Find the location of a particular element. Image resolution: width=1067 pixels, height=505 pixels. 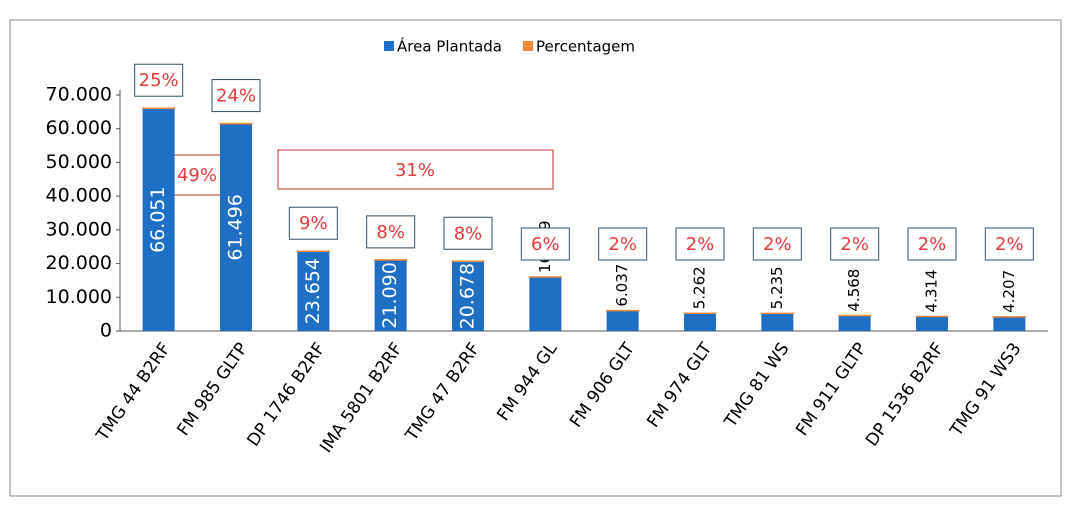

pct-text: 25% is located at coordinates (159, 80).